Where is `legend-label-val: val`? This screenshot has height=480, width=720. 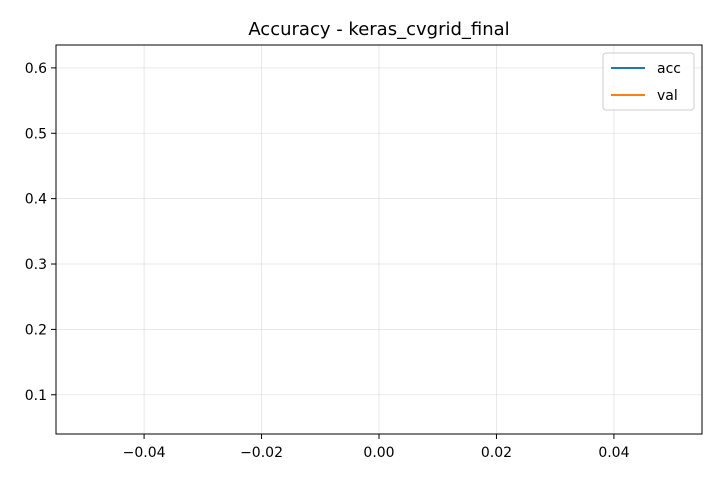 legend-label-val: val is located at coordinates (667, 96).